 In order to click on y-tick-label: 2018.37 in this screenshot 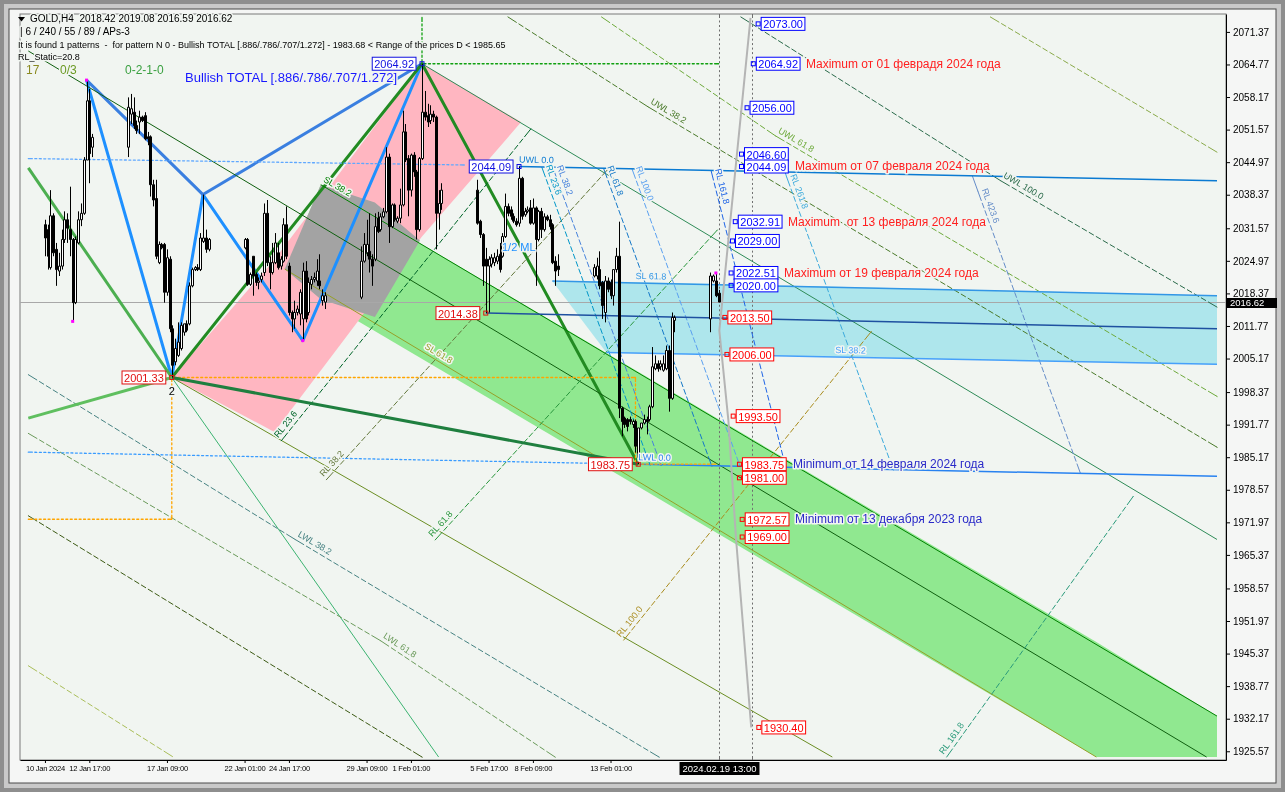, I will do `click(1251, 294)`.